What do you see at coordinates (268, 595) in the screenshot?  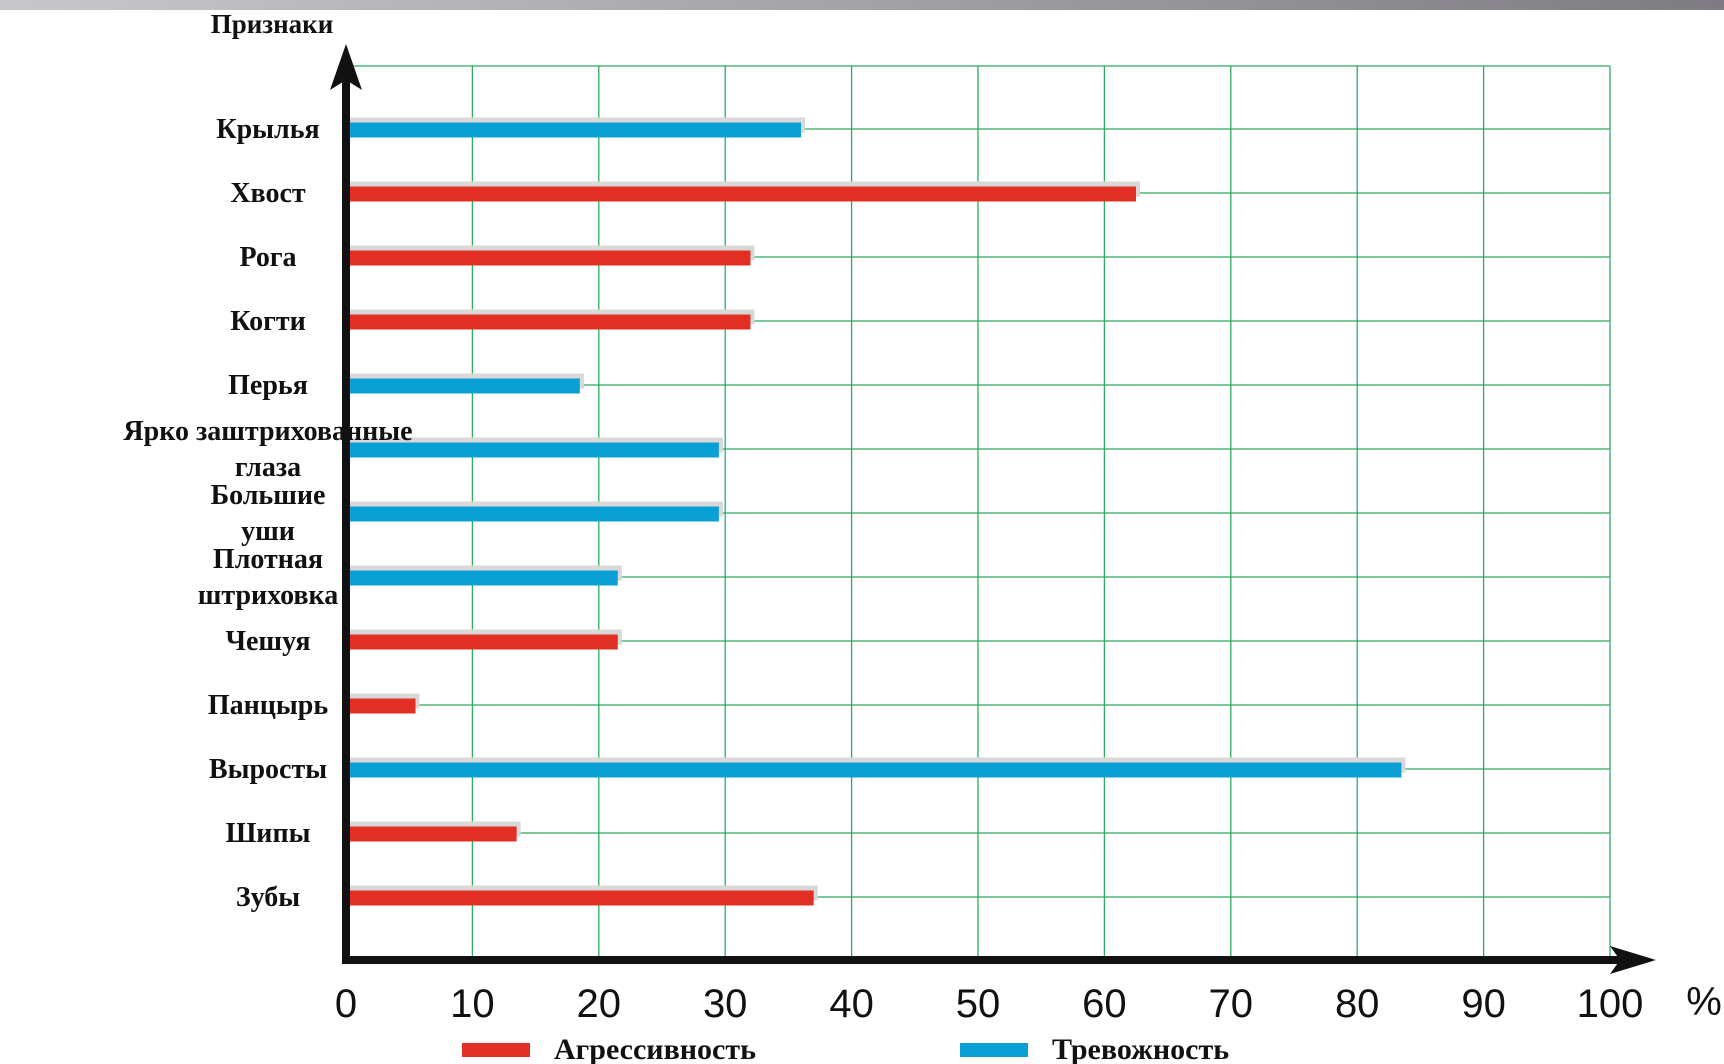 I see `category-label: штриховка` at bounding box center [268, 595].